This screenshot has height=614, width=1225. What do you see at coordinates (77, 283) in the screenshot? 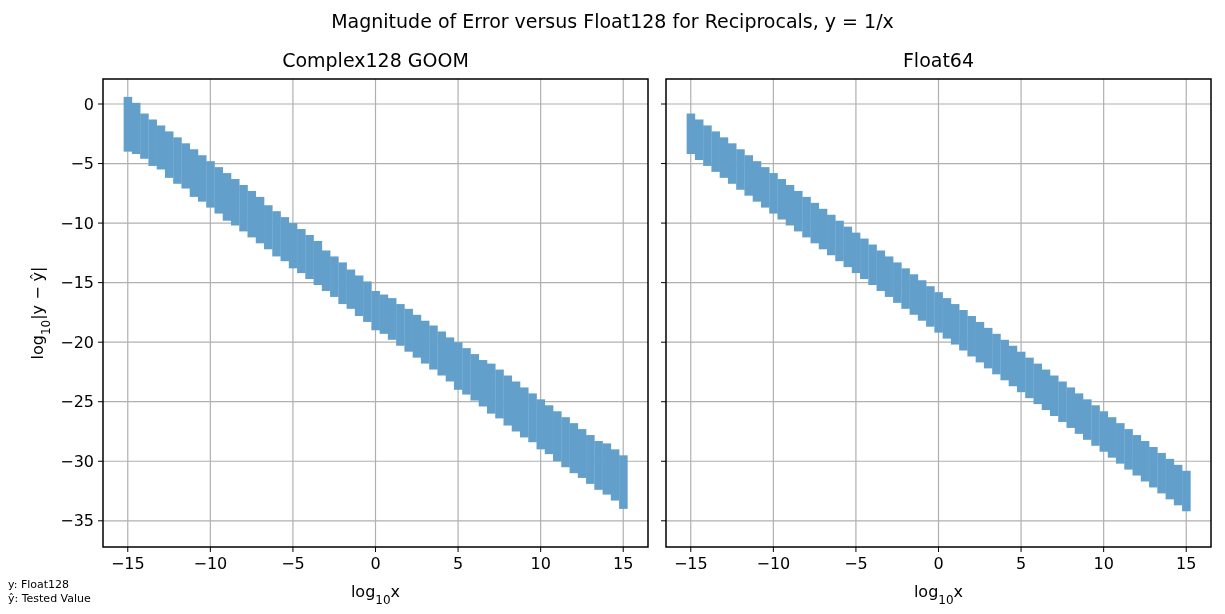
I see `y-tick-label: −15` at bounding box center [77, 283].